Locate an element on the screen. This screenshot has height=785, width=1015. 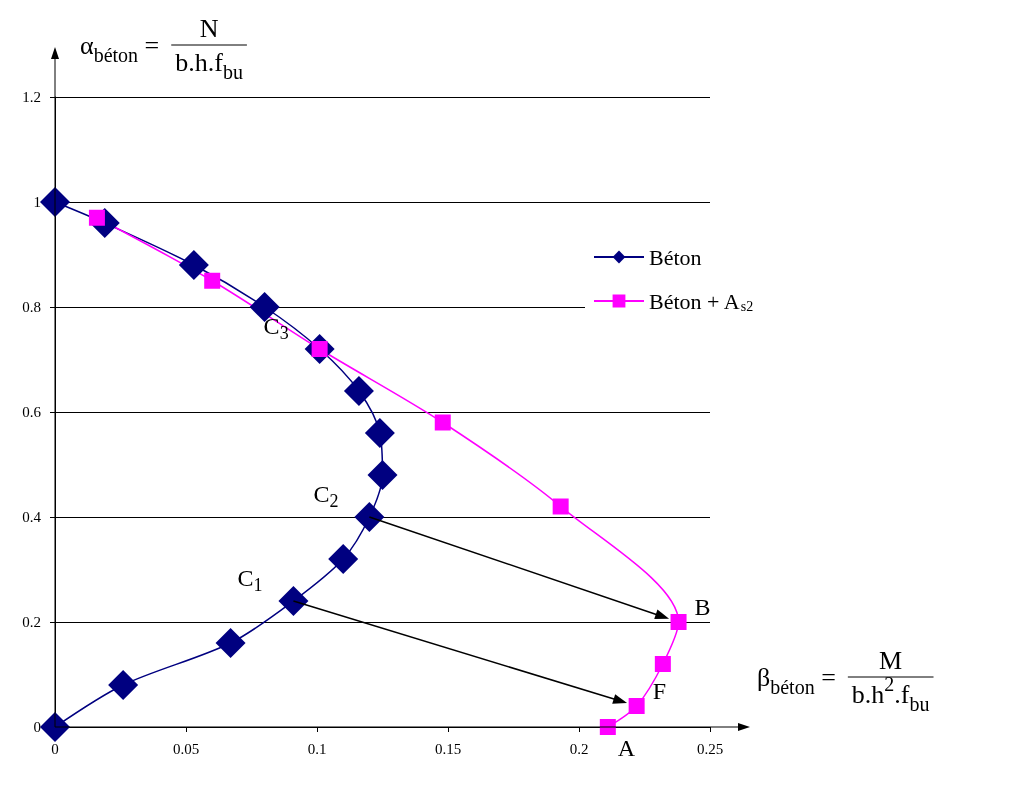
y-tick-label: 0.2 is located at coordinates (31, 622).